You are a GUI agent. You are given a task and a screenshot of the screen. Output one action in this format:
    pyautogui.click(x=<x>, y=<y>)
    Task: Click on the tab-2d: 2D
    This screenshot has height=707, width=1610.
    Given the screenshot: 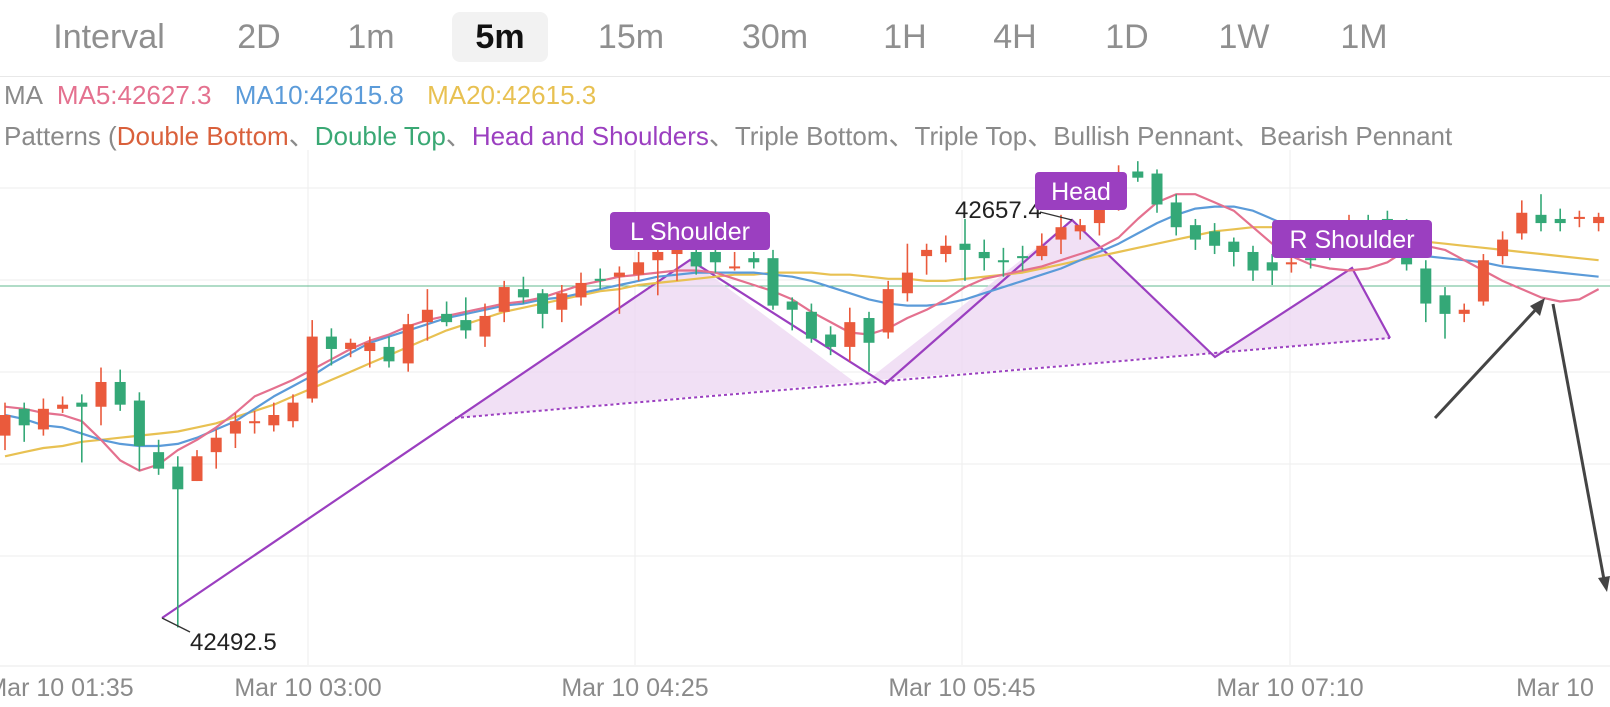 What is the action you would take?
    pyautogui.click(x=259, y=37)
    